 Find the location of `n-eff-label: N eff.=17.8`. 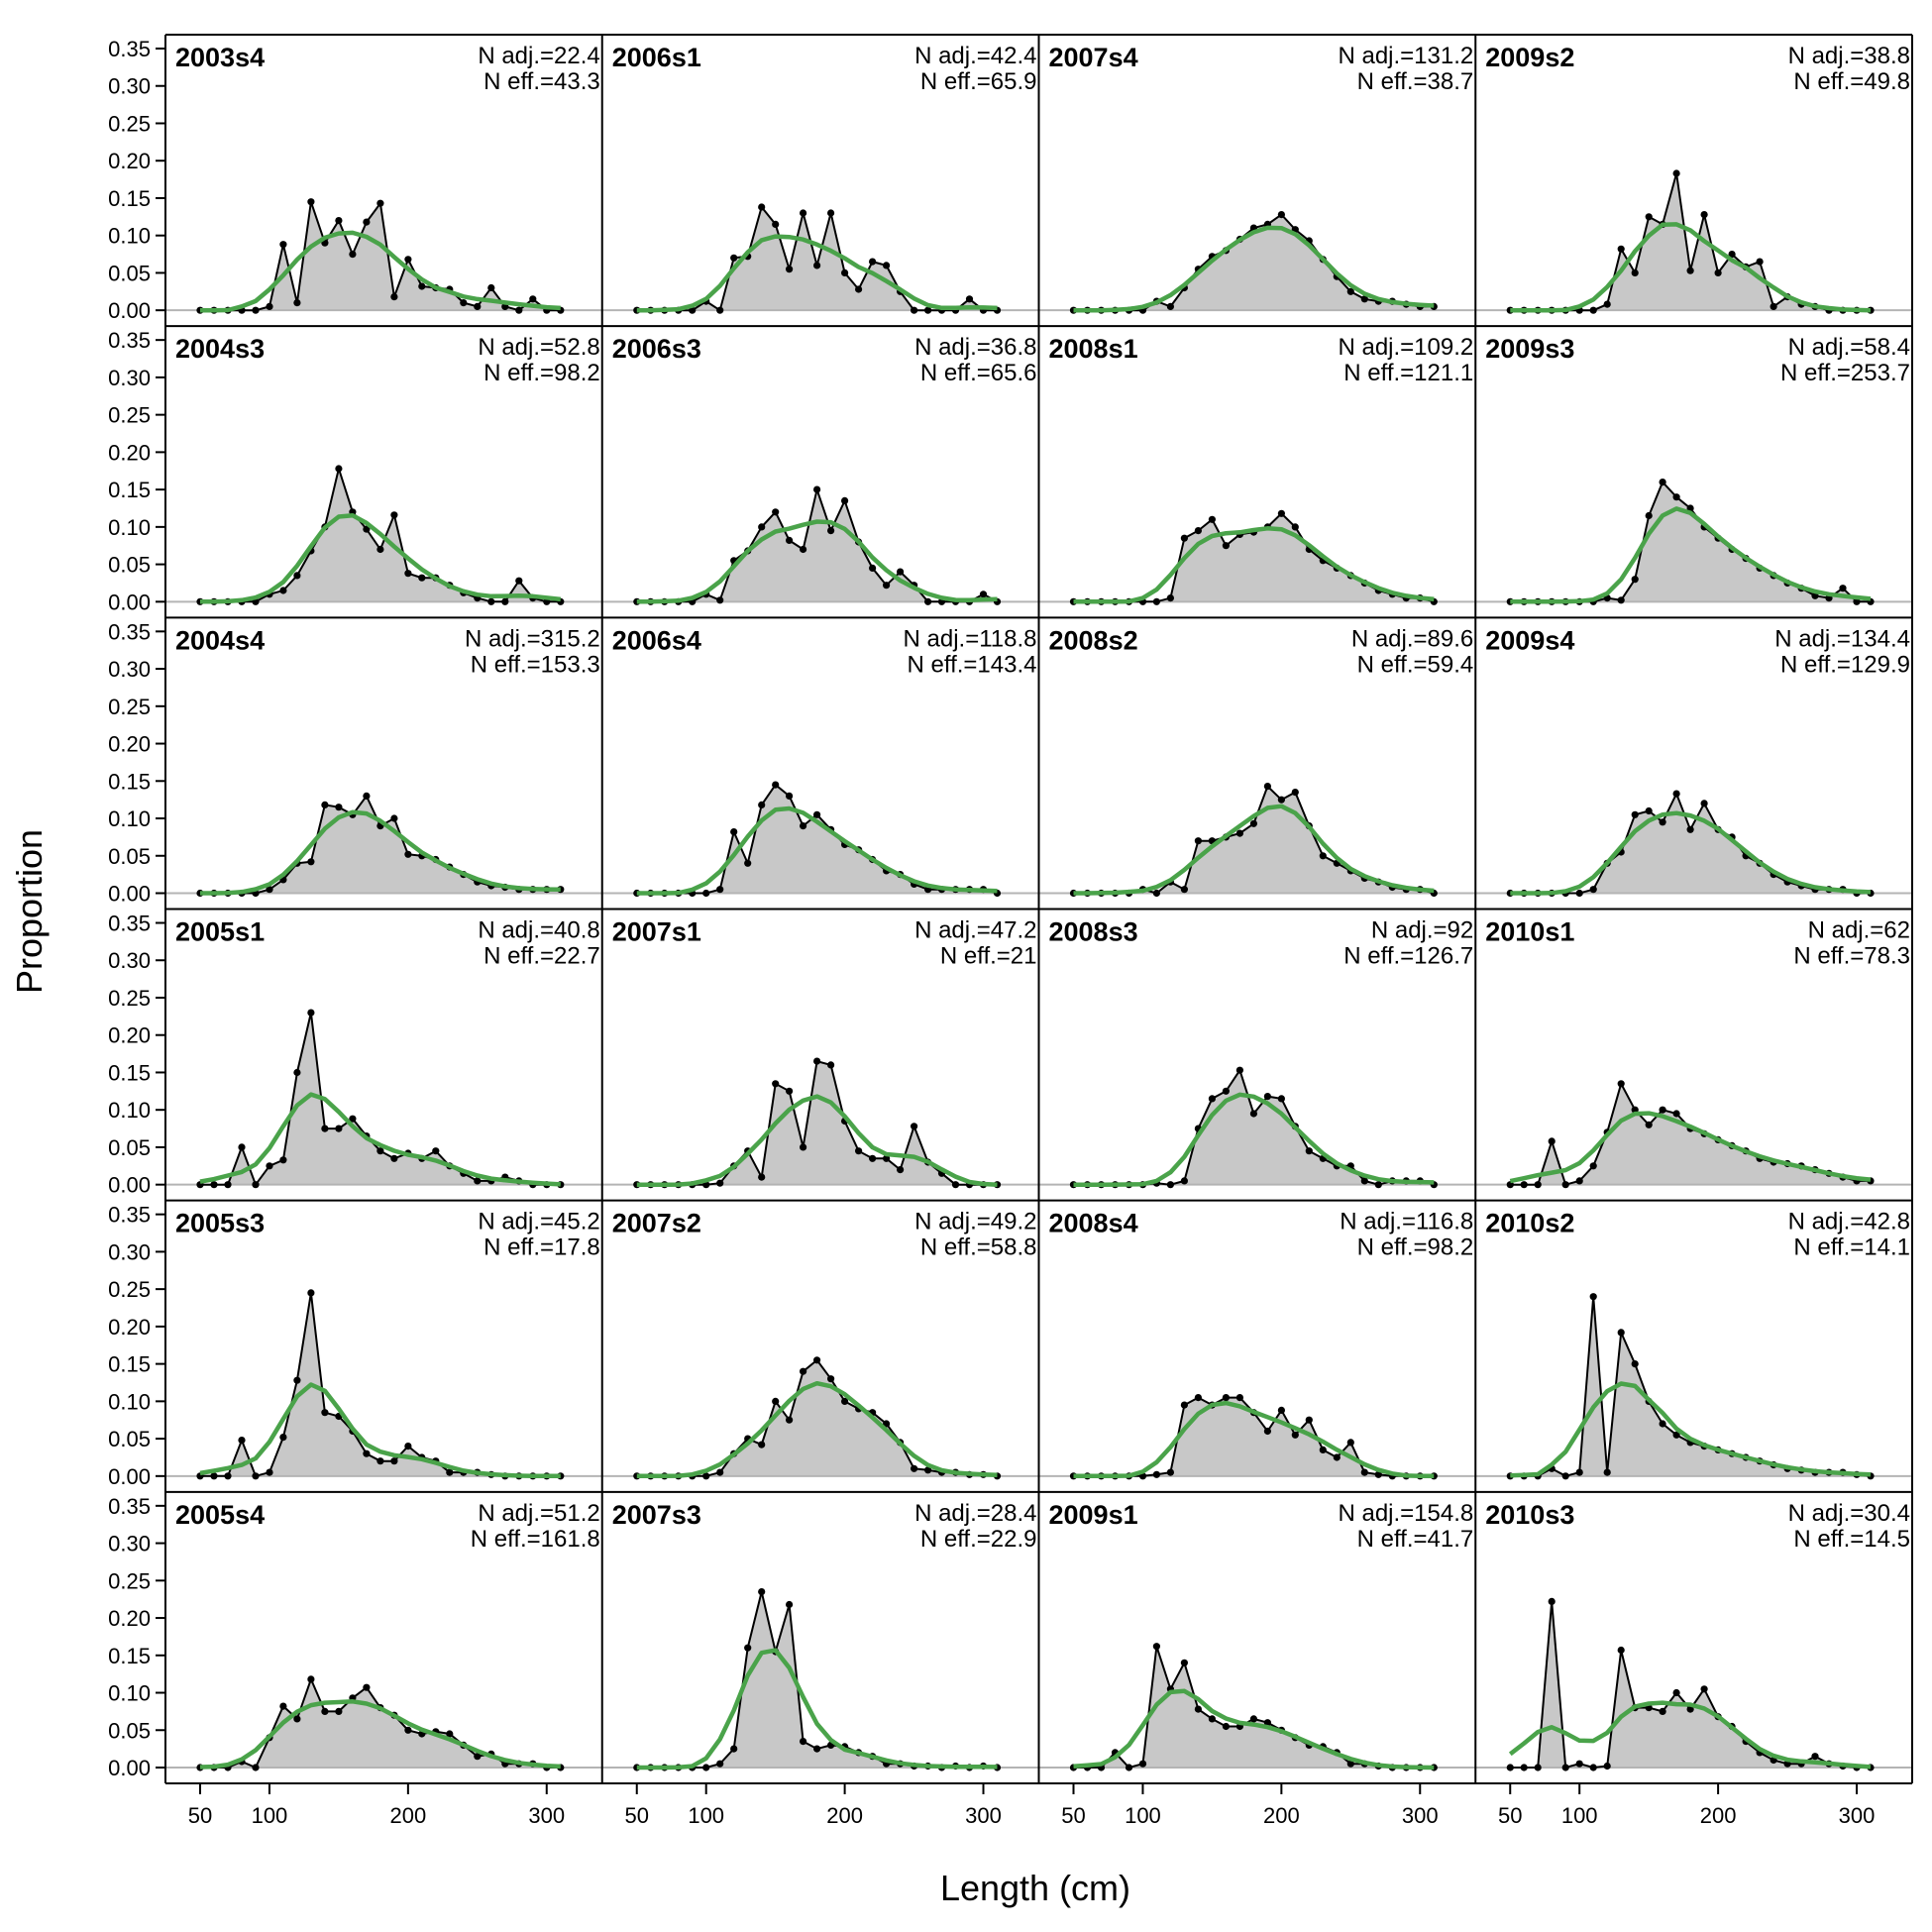

n-eff-label: N eff.=17.8 is located at coordinates (541, 1247).